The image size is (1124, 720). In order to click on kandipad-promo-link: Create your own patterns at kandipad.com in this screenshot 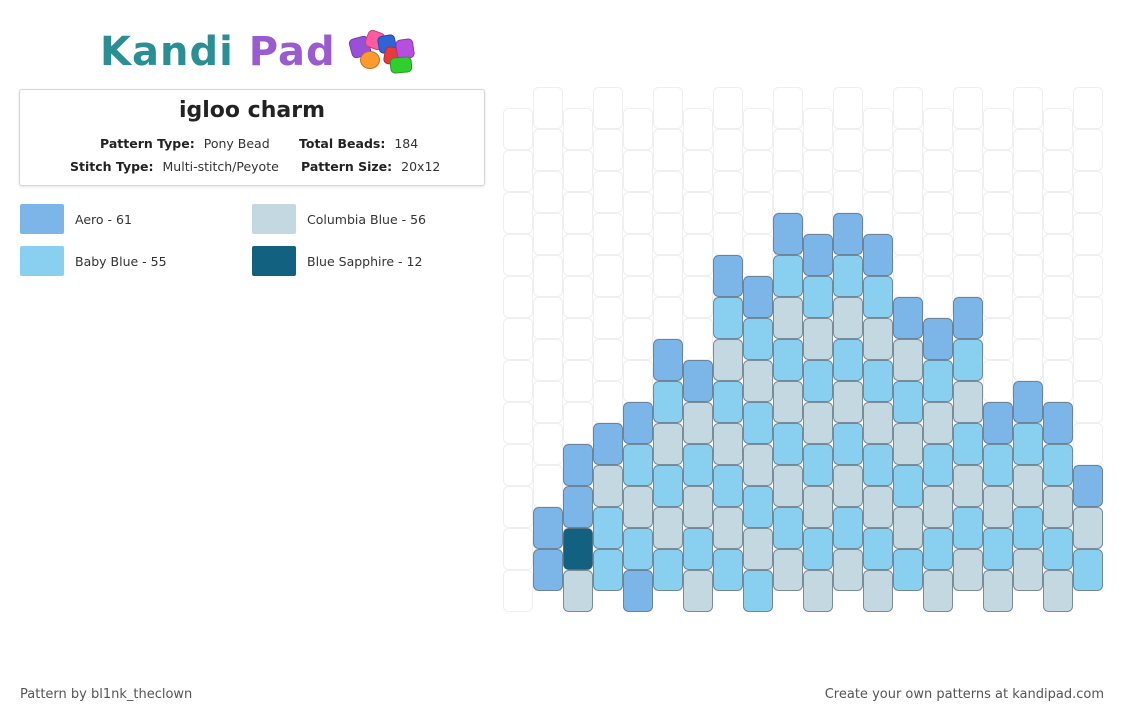, I will do `click(964, 694)`.